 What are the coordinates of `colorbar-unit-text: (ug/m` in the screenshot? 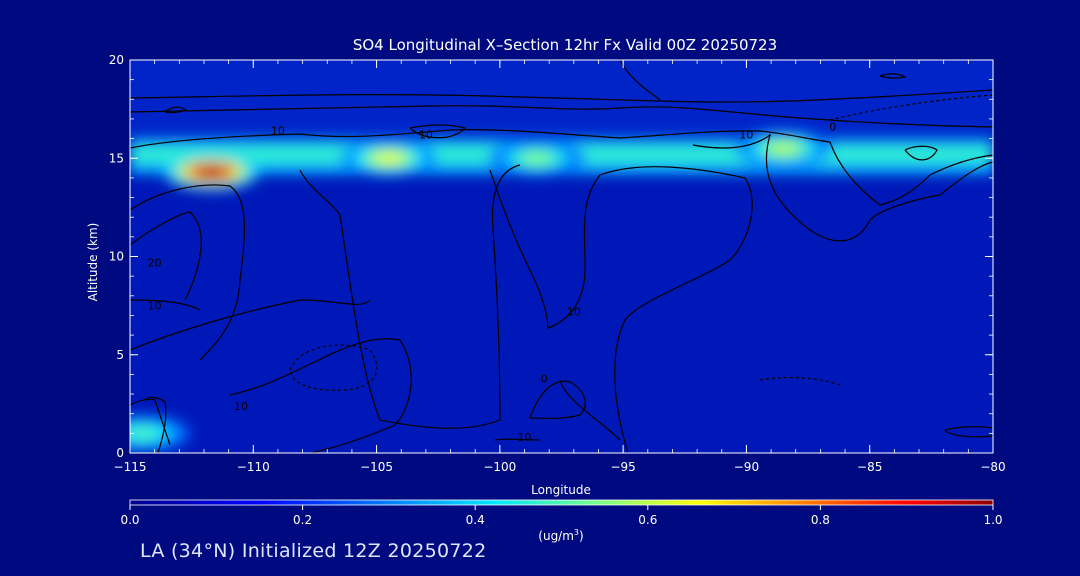 It's located at (556, 536).